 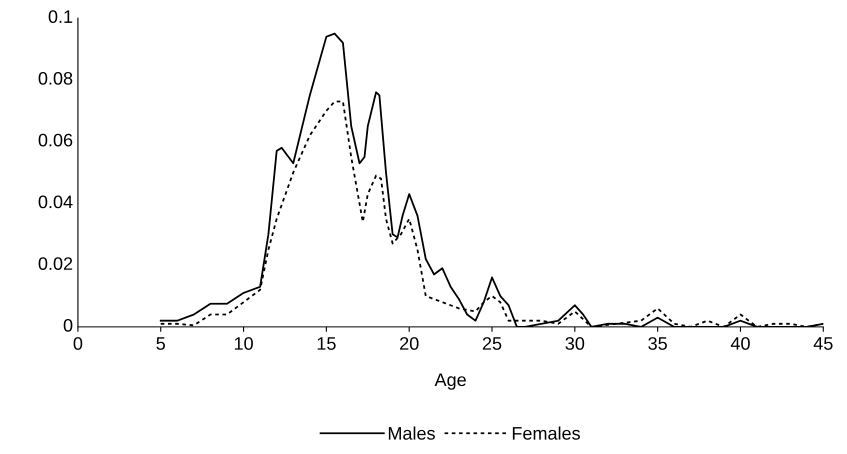 I want to click on x-tick-label: 25, so click(x=492, y=343).